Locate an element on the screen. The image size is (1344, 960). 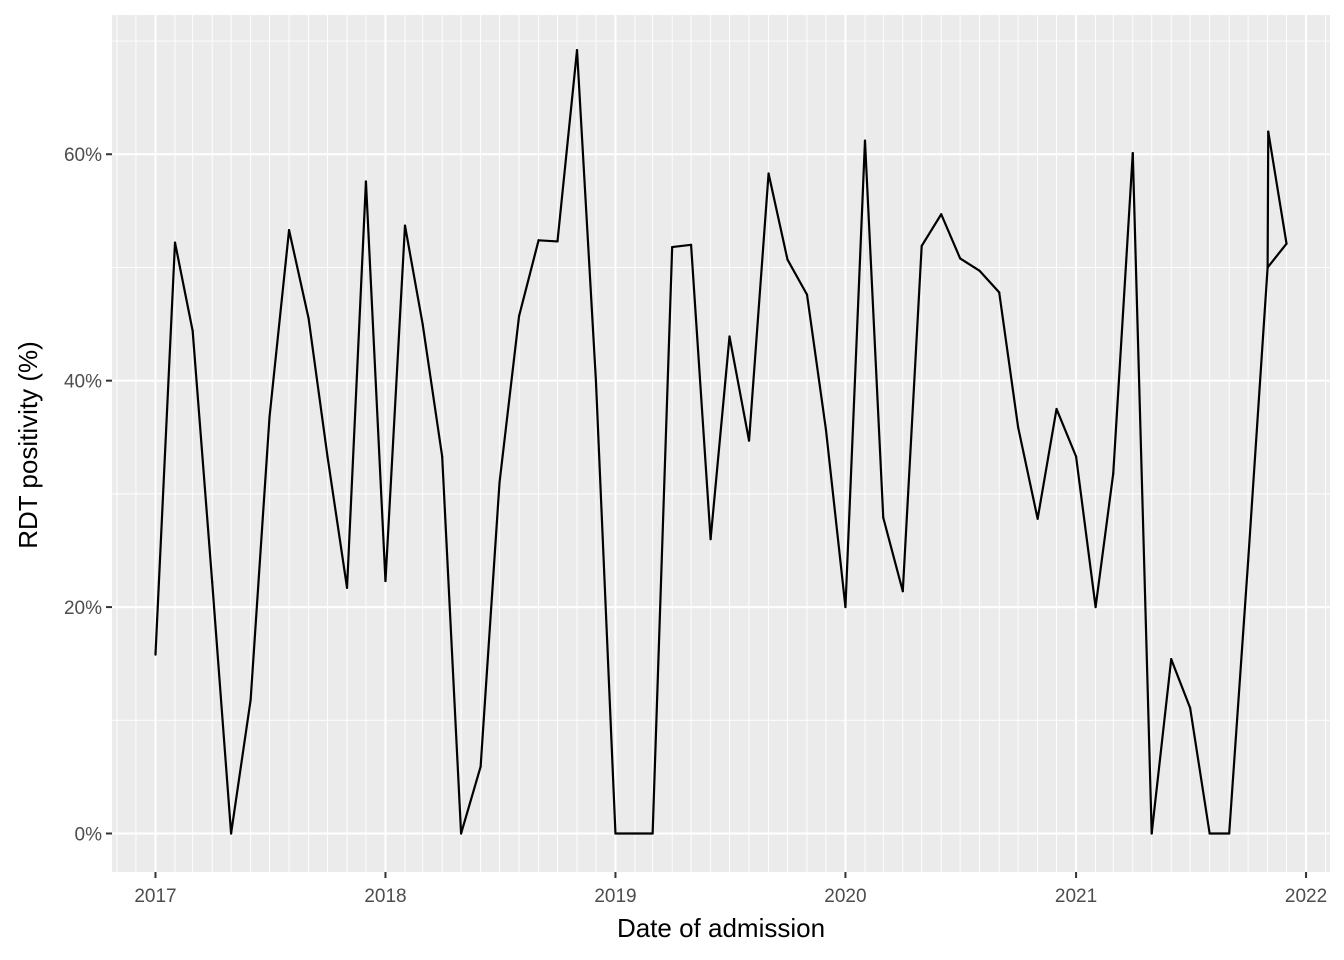
y-tick-label: 40% is located at coordinates (83, 382).